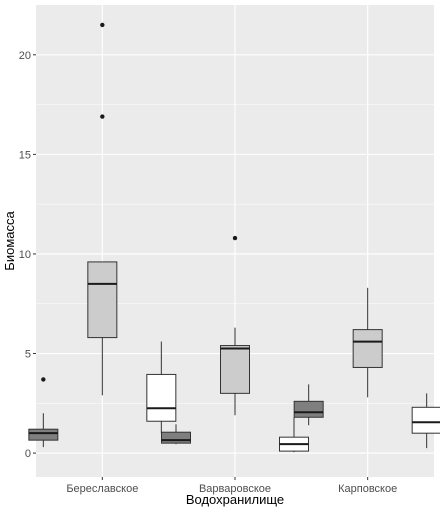  What do you see at coordinates (28, 454) in the screenshot?
I see `y-tick-label: 0` at bounding box center [28, 454].